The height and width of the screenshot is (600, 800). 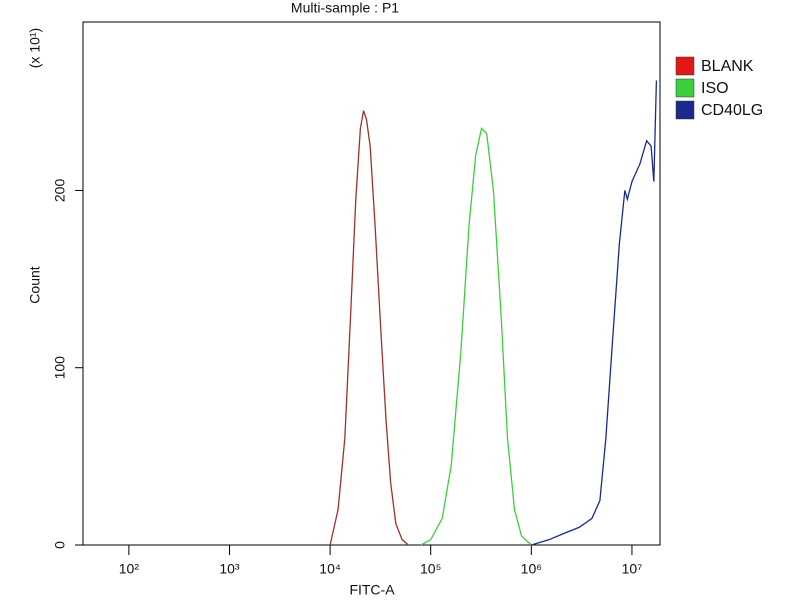 What do you see at coordinates (35, 284) in the screenshot?
I see `y-axis-title: Count` at bounding box center [35, 284].